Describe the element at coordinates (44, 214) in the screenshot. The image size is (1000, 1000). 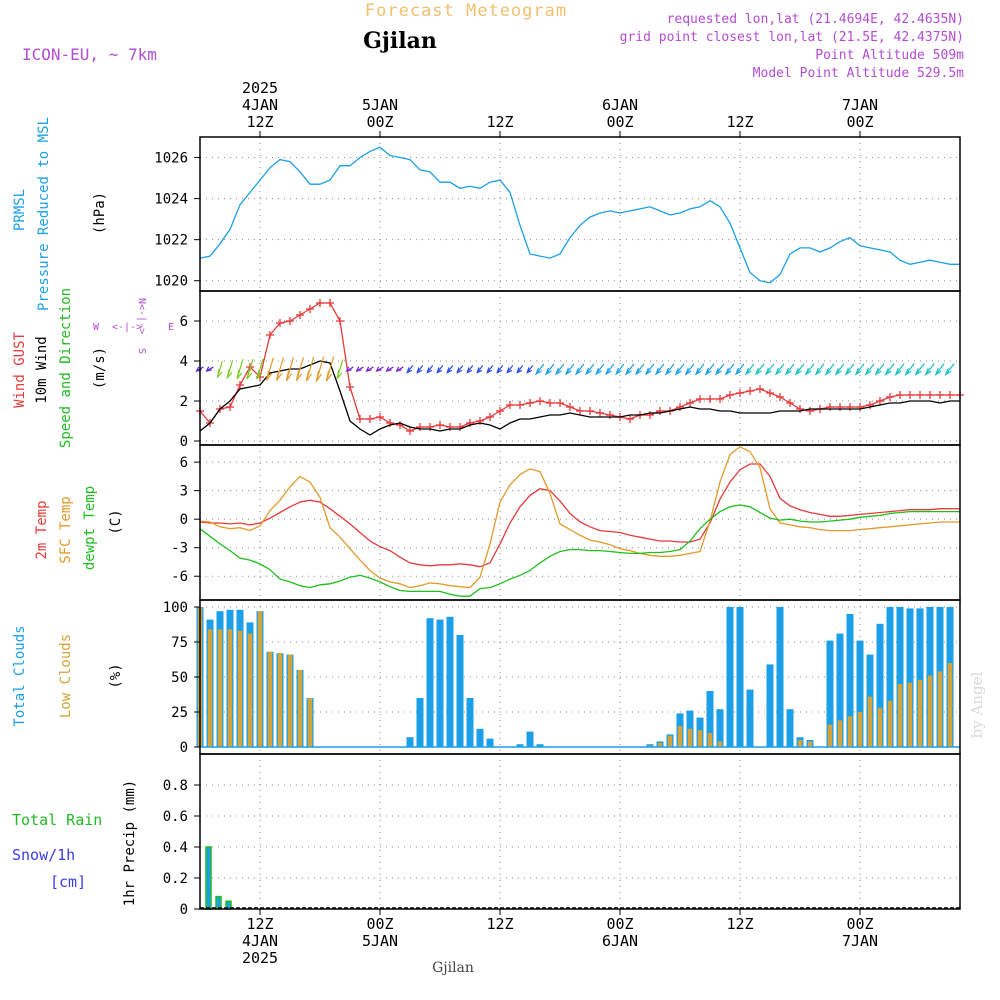
I see `pressure-label-2: Pressure Reduced to MSL` at that location.